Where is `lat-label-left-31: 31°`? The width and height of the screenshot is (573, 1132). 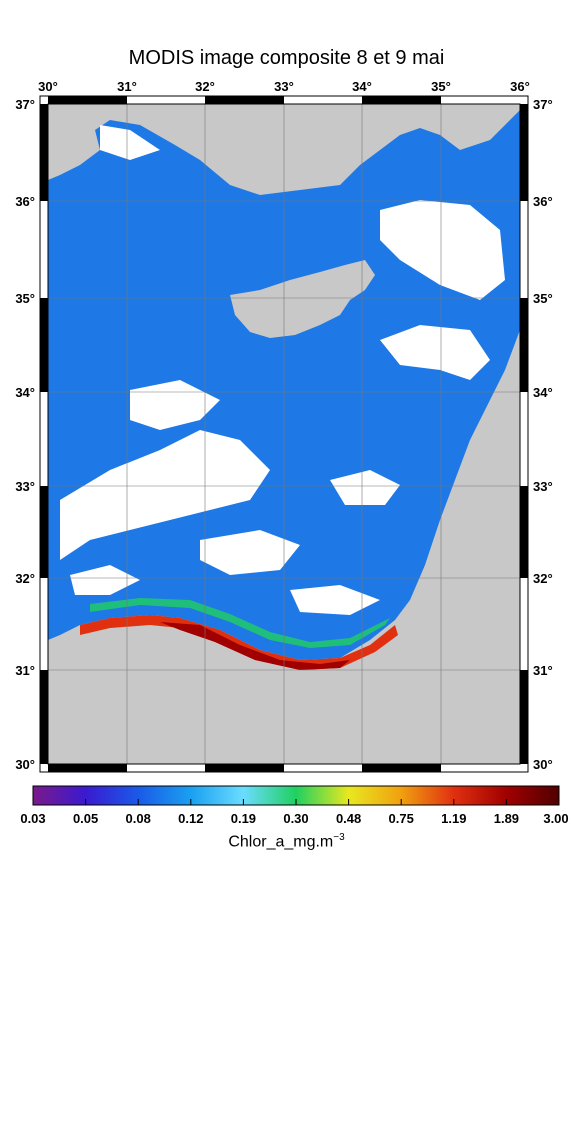
lat-label-left-31: 31° is located at coordinates (25, 670).